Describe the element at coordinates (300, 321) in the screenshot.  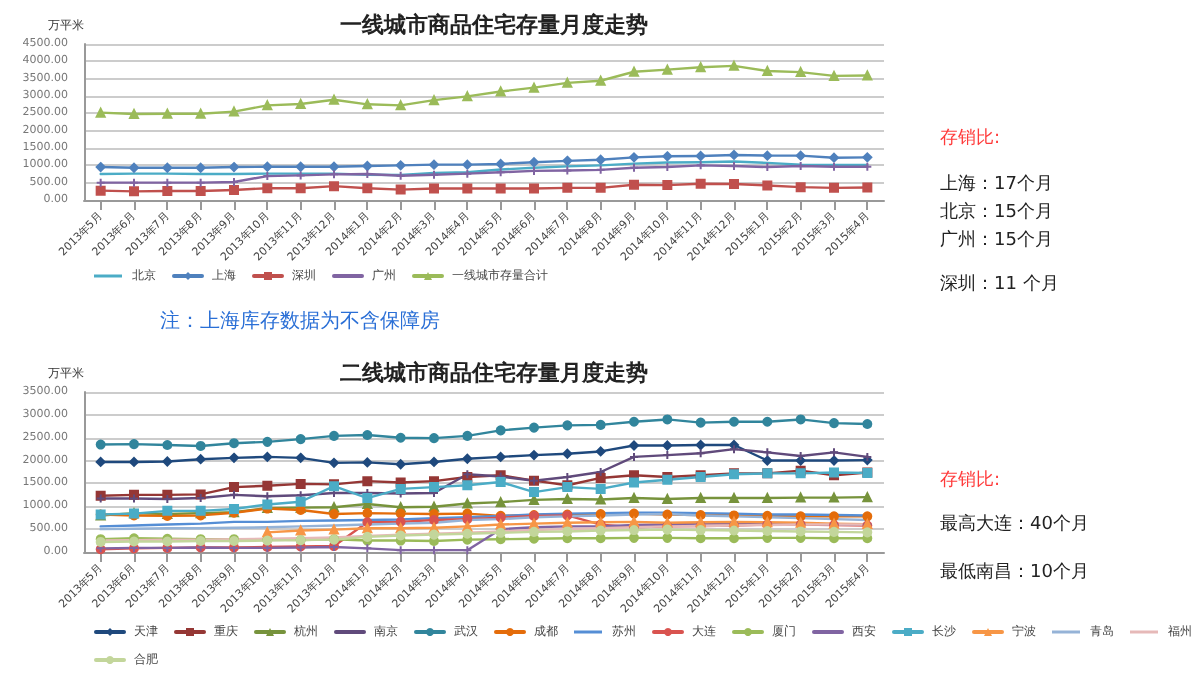
I see `text: 注：上海库存数据为不含保障房` at that location.